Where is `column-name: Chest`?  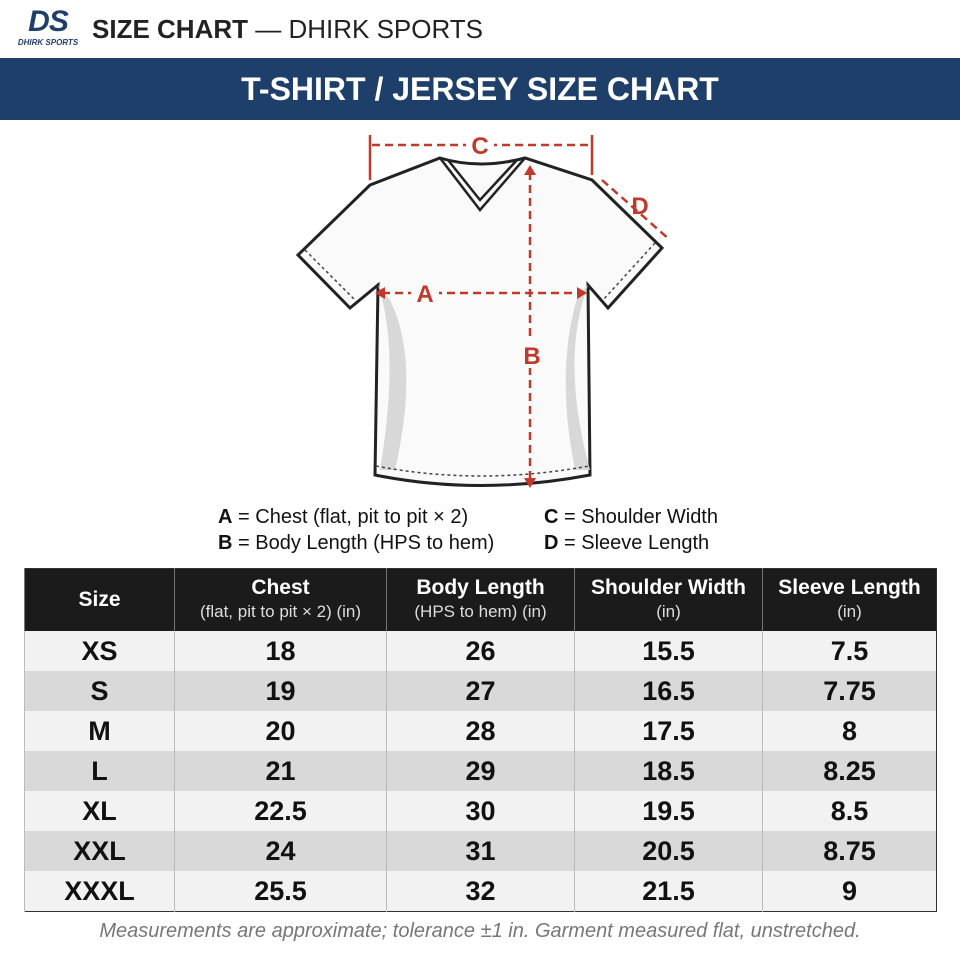 column-name: Chest is located at coordinates (280, 587).